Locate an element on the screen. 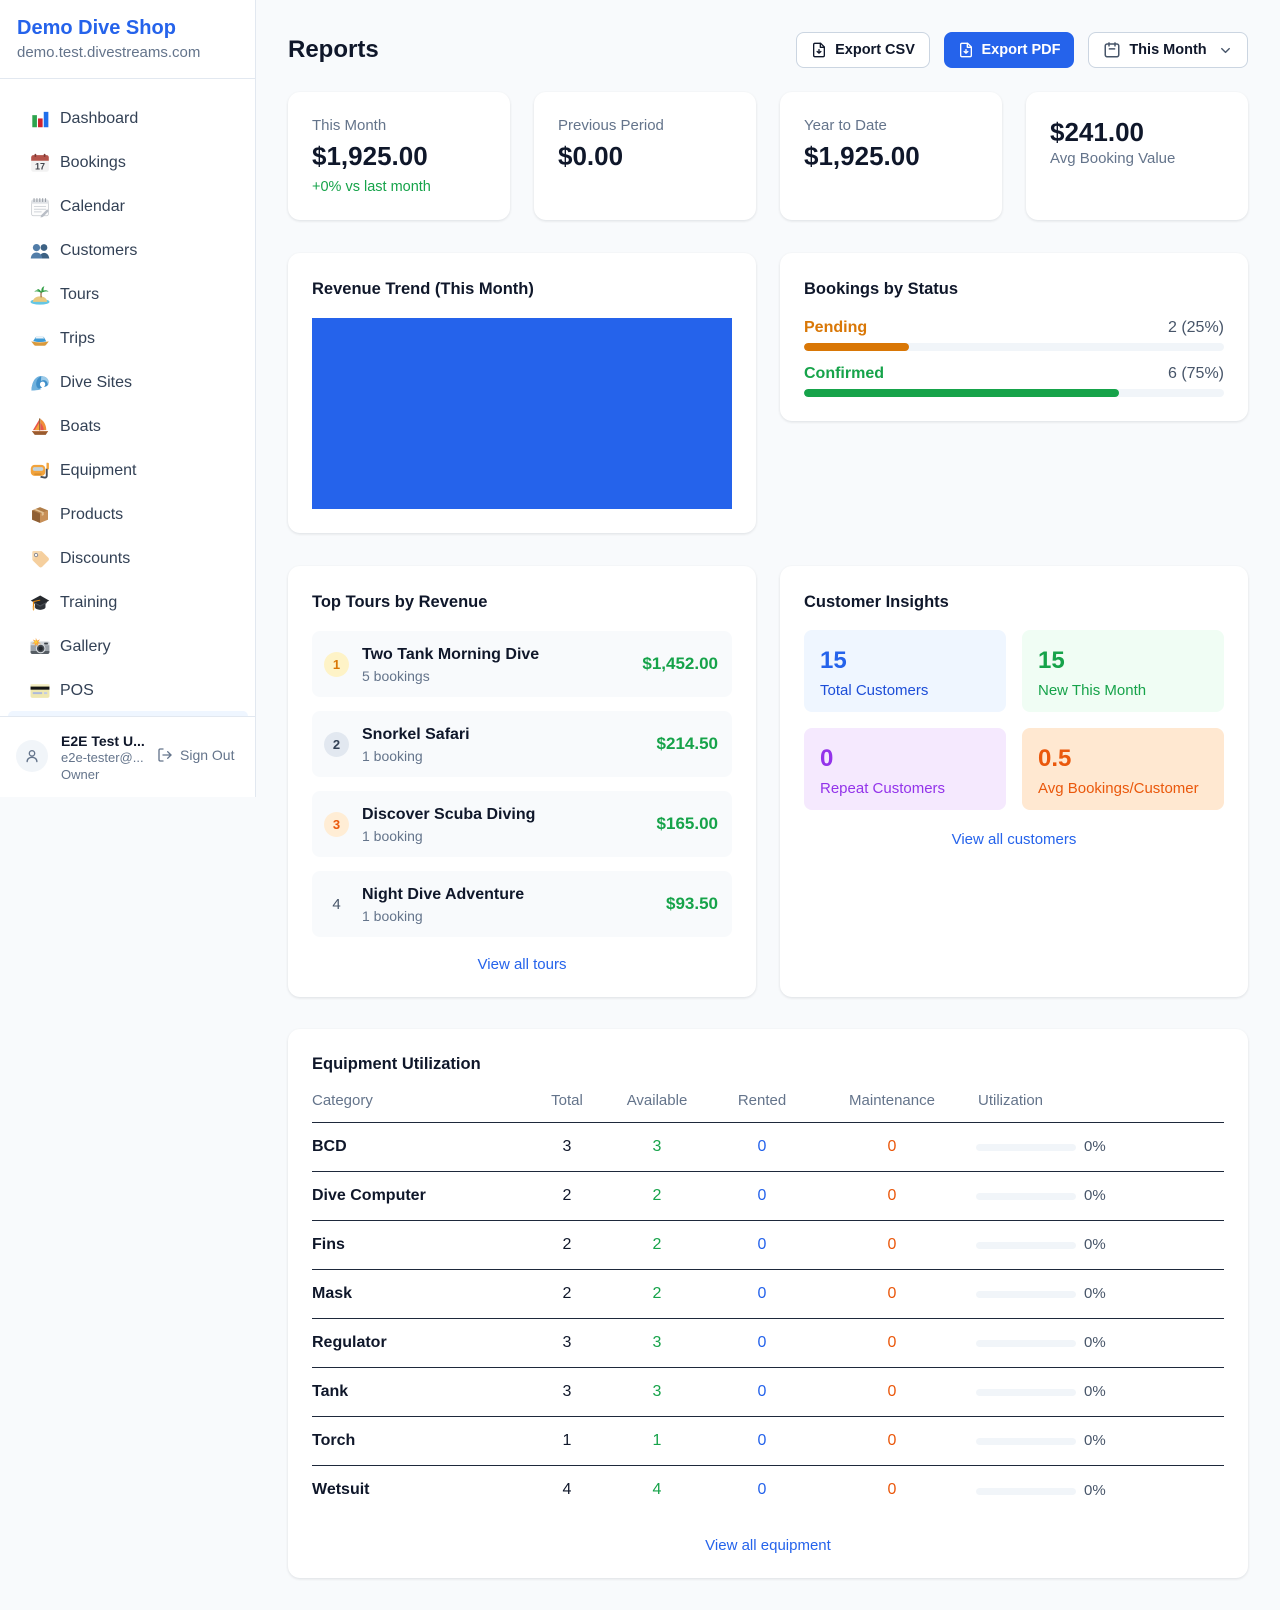  svg-text: 17 is located at coordinates (40, 167).